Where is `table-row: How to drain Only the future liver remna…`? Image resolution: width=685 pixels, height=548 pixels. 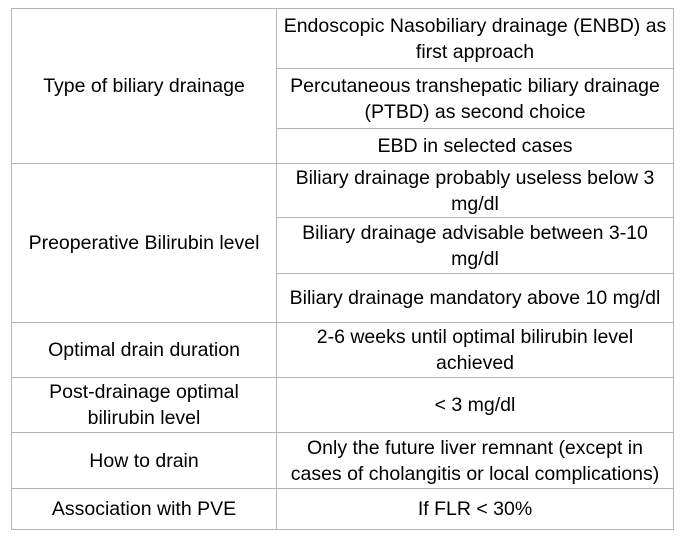 table-row: How to drain Only the future liver remna… is located at coordinates (342, 460).